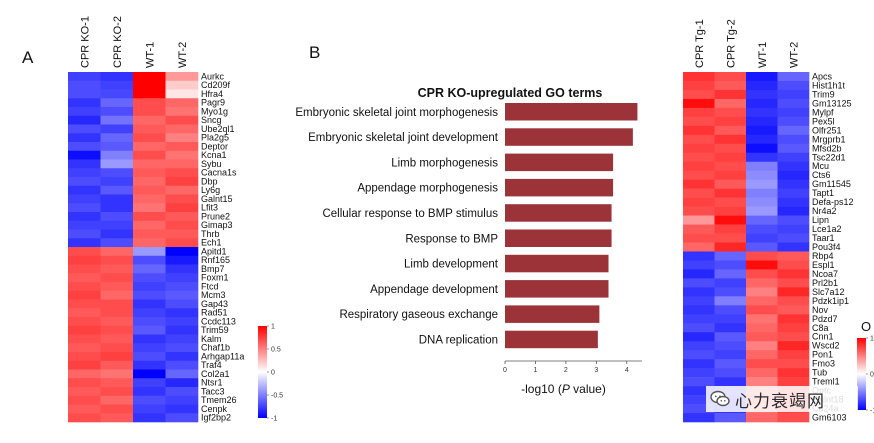 The width and height of the screenshot is (874, 443). Describe the element at coordinates (820, 328) in the screenshot. I see `gene-label: C8a` at that location.